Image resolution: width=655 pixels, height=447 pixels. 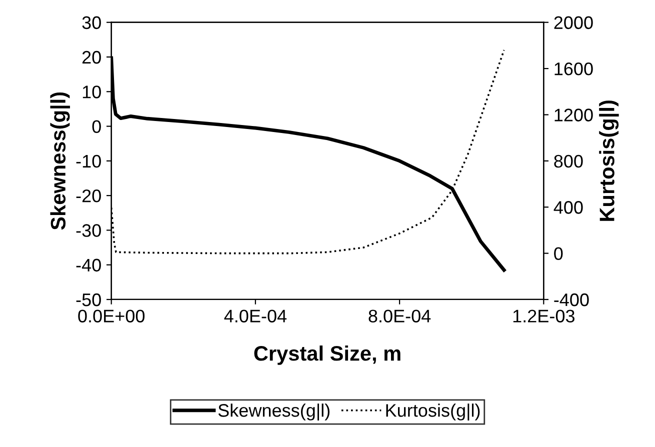 I want to click on y-tick-label: 10, so click(x=91, y=92).